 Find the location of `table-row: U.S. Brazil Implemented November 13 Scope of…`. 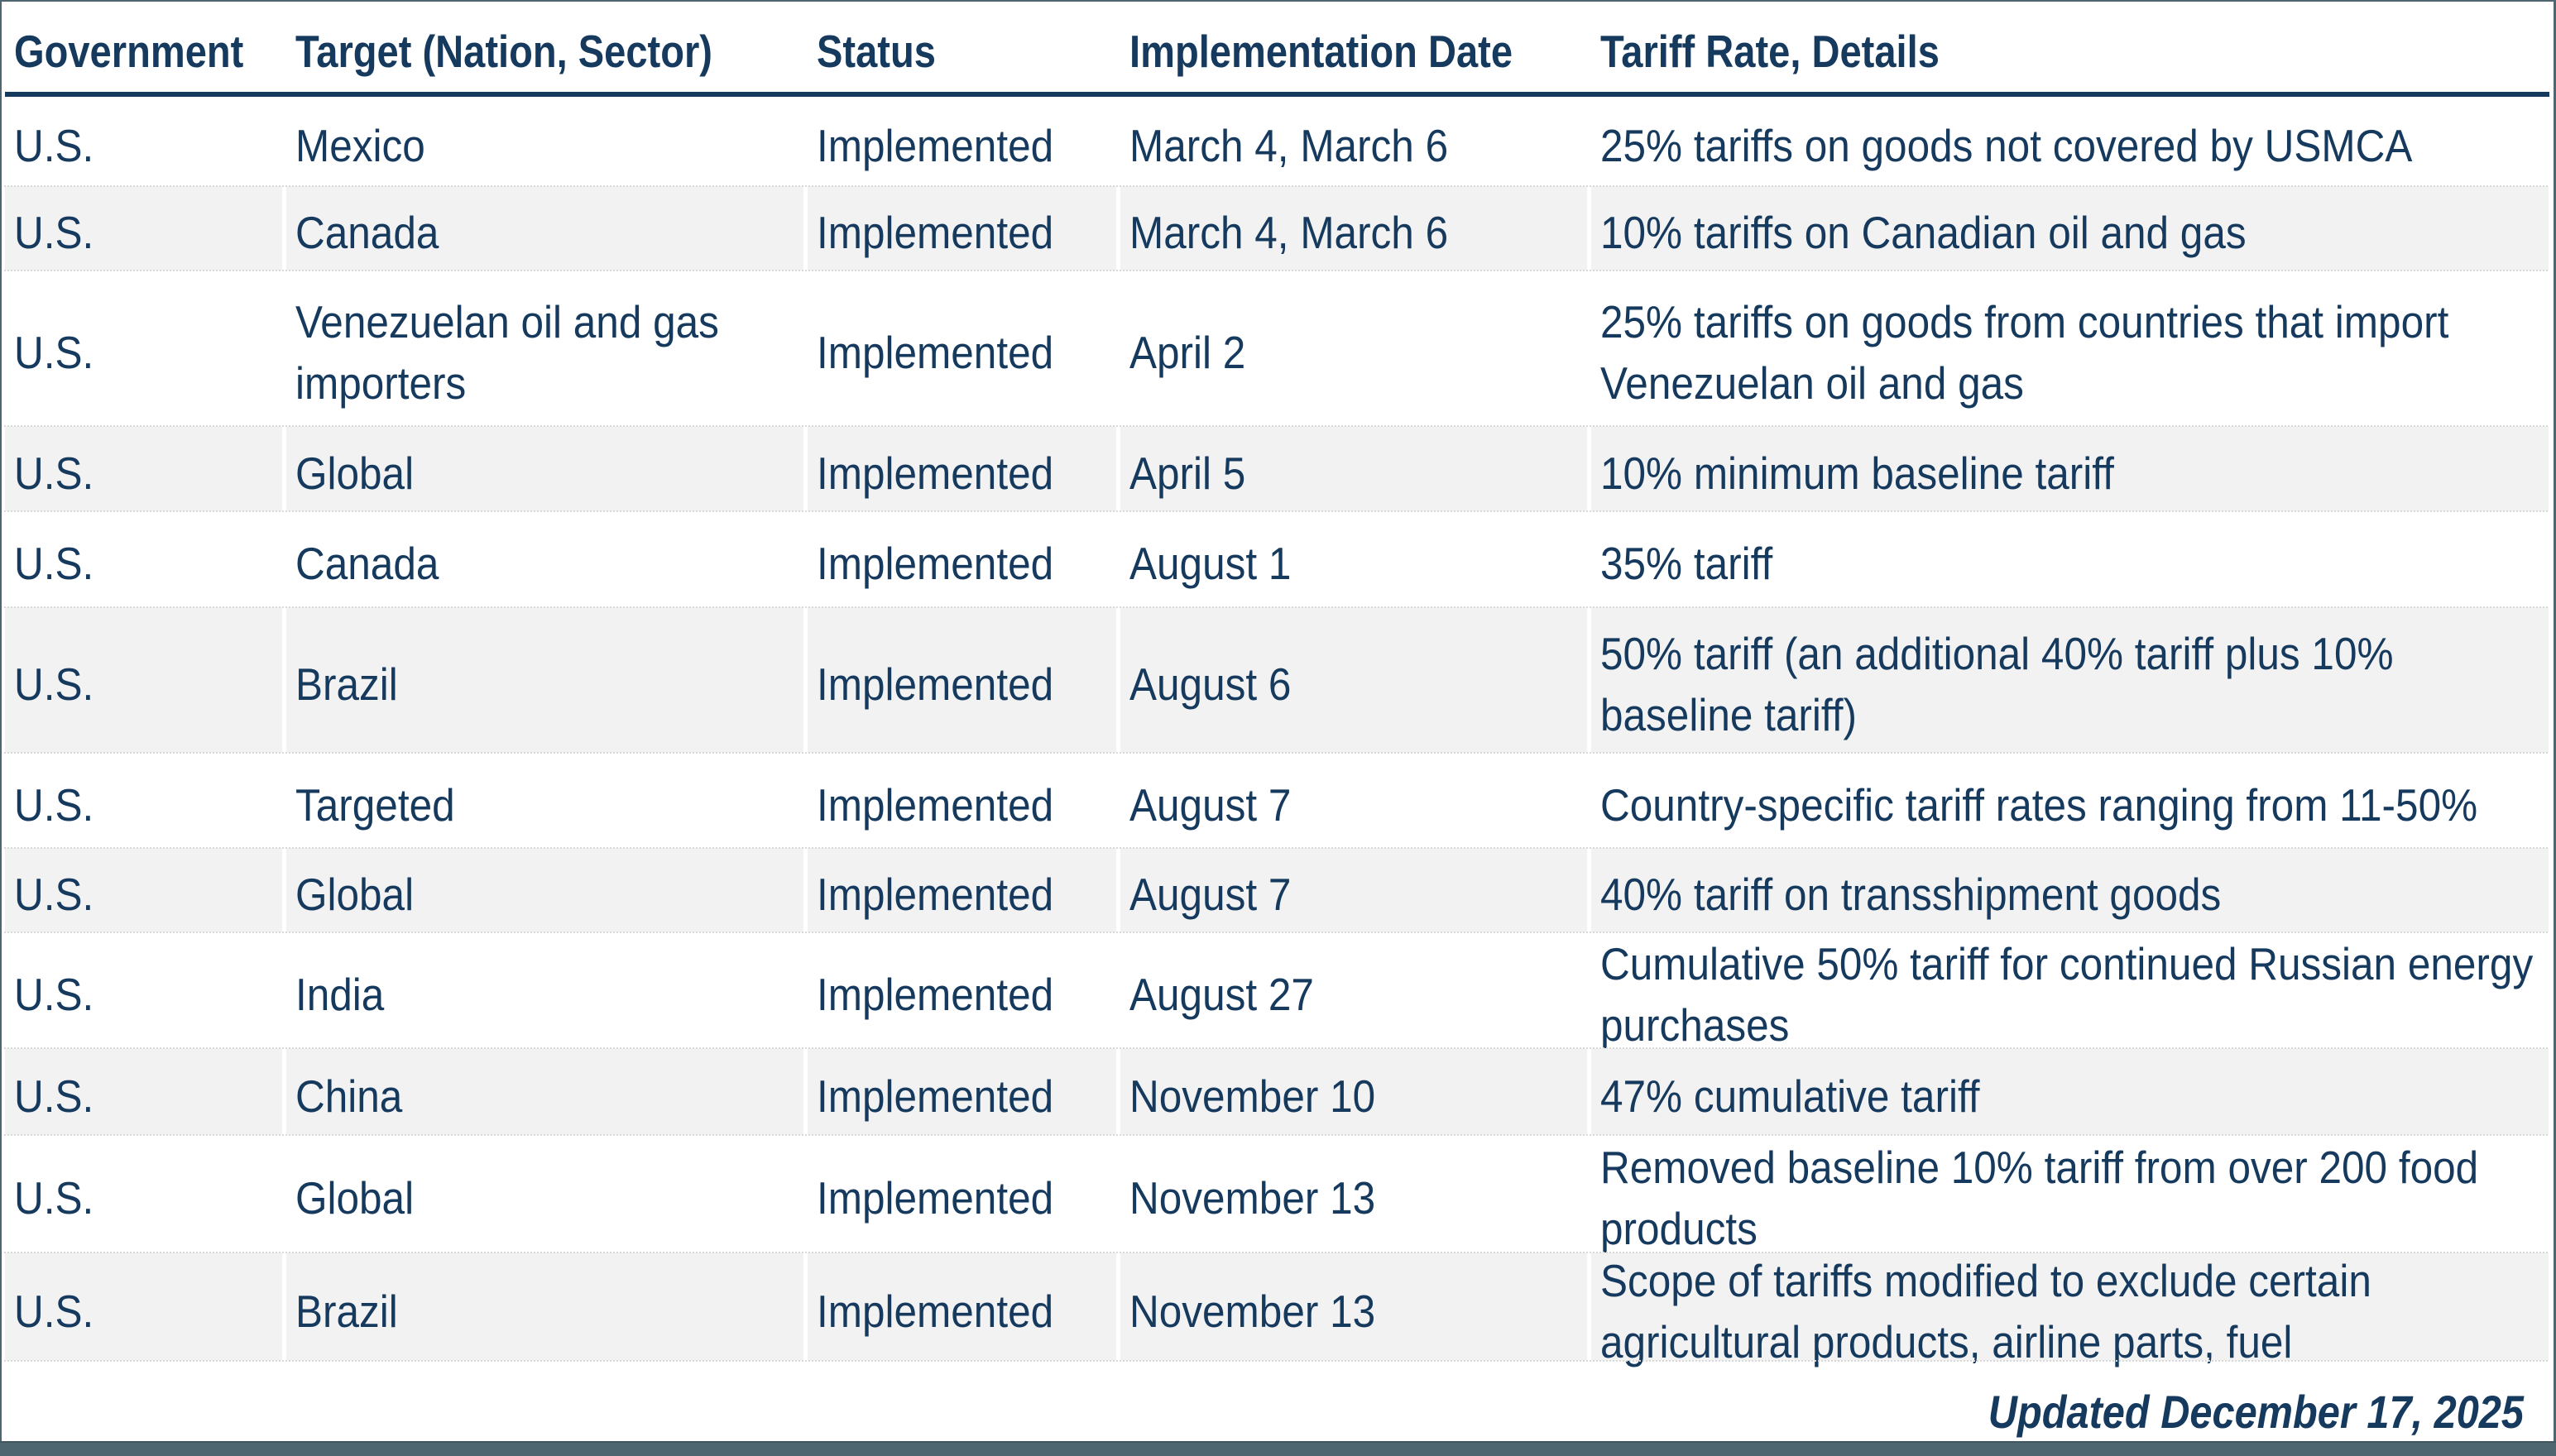

table-row: U.S. Brazil Implemented November 13 Scope of… is located at coordinates (1278, 1309).